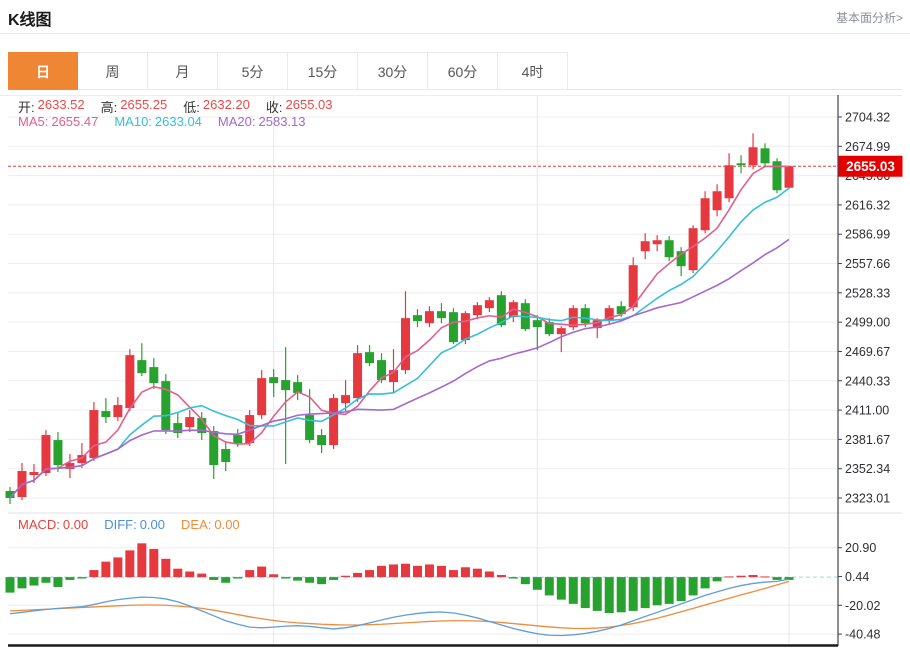 The height and width of the screenshot is (651, 910). Describe the element at coordinates (393, 71) in the screenshot. I see `tab-30min: 30分` at that location.